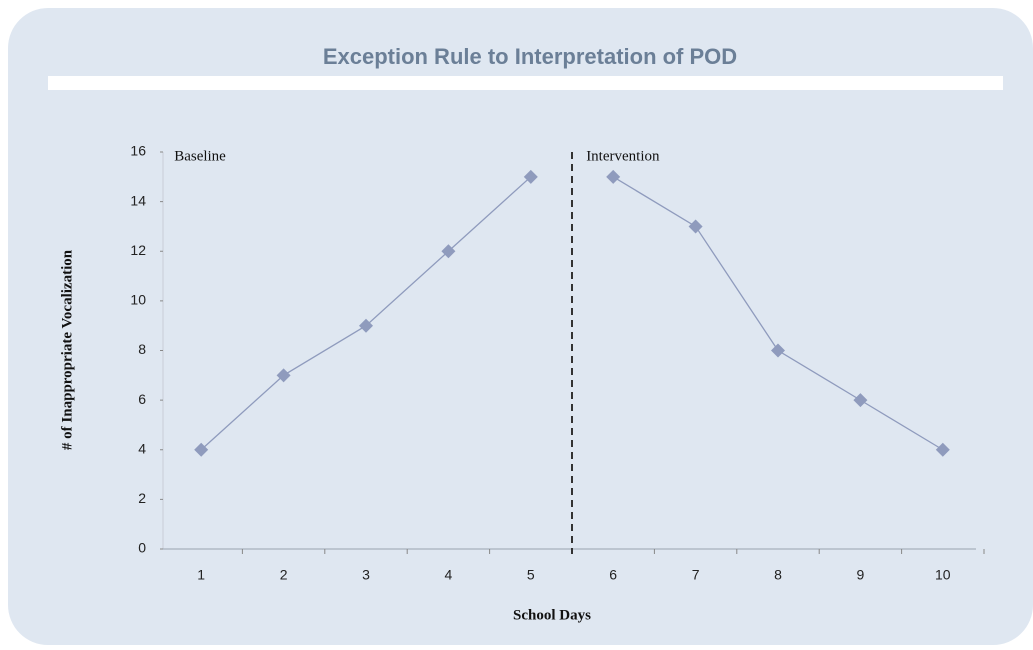 This screenshot has width=1033, height=650. What do you see at coordinates (138, 300) in the screenshot?
I see `y-tick-label: 10` at bounding box center [138, 300].